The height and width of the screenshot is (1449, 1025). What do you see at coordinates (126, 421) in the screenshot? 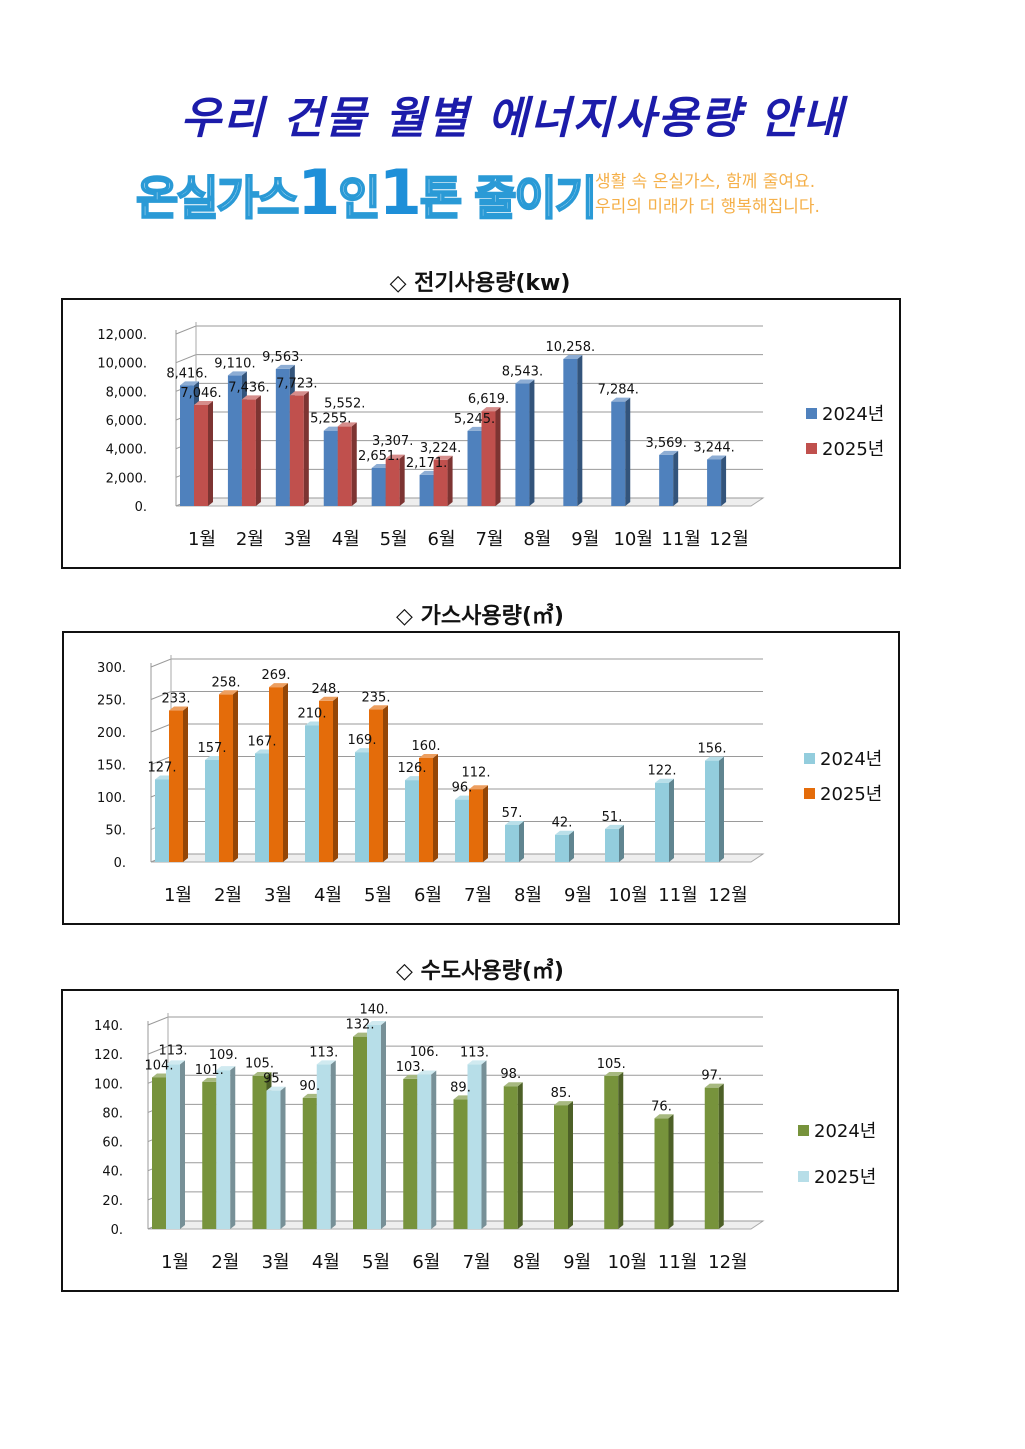
I see `y-tick-label: 6,000.` at bounding box center [126, 421].